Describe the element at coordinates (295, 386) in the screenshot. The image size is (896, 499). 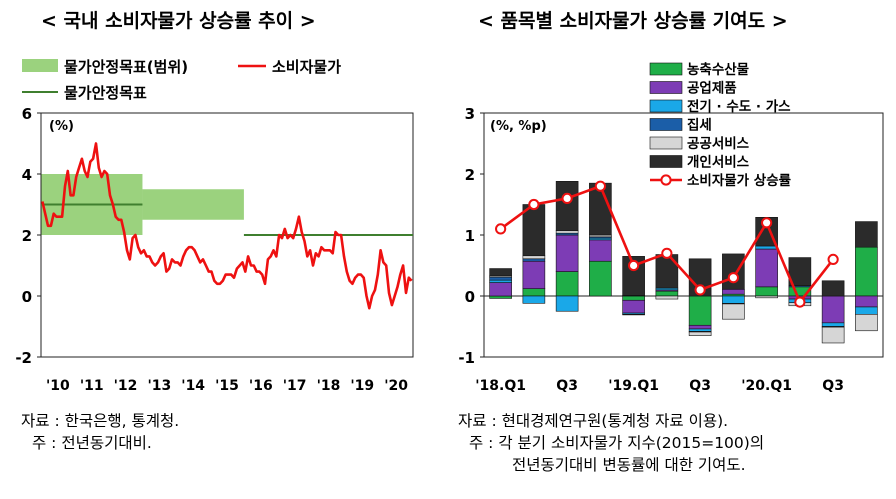
I see `left-x-tick-label: '17` at that location.